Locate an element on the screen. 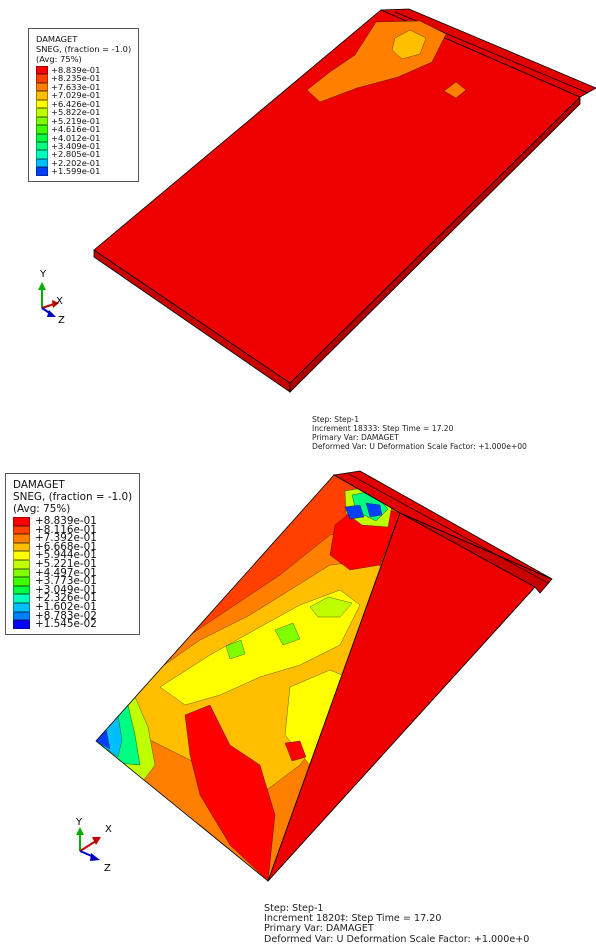 The width and height of the screenshot is (596, 946). legend-value: +1.545e-02 is located at coordinates (66, 624).